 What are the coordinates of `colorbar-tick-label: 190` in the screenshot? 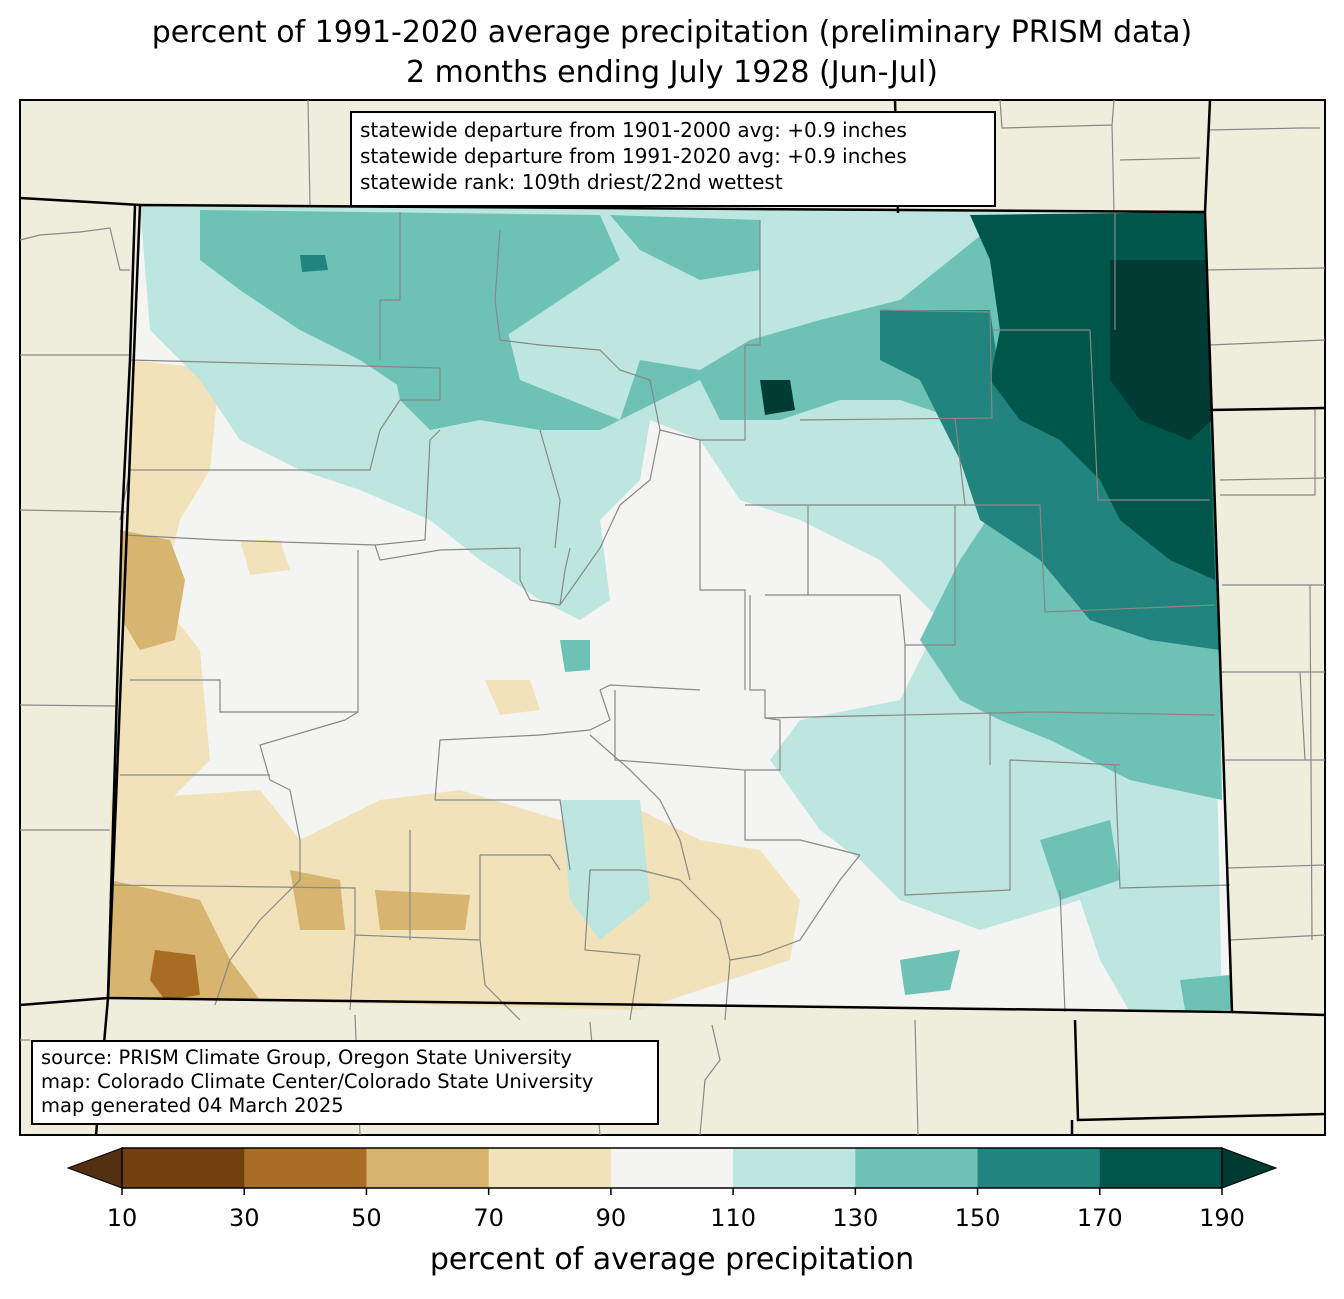 It's located at (1222, 1218).